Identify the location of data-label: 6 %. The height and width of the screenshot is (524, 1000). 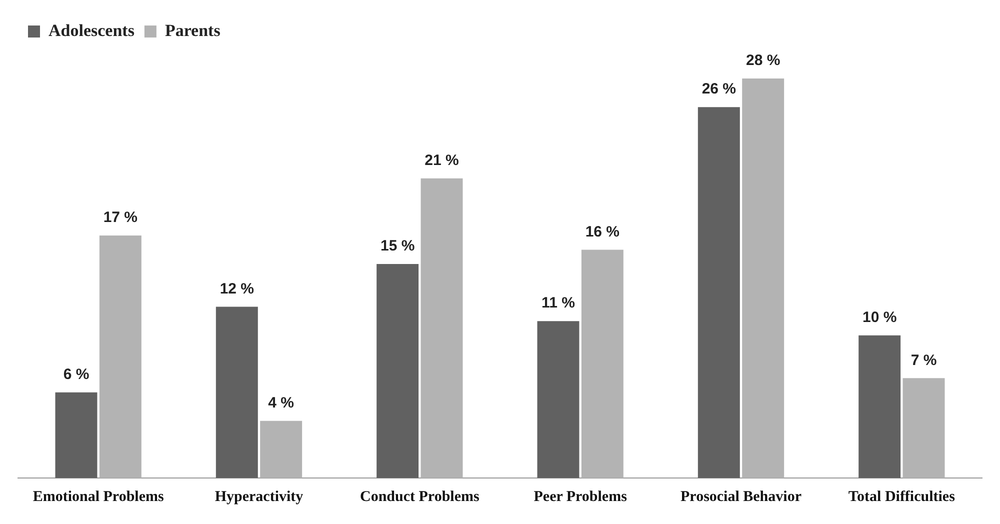
(76, 375).